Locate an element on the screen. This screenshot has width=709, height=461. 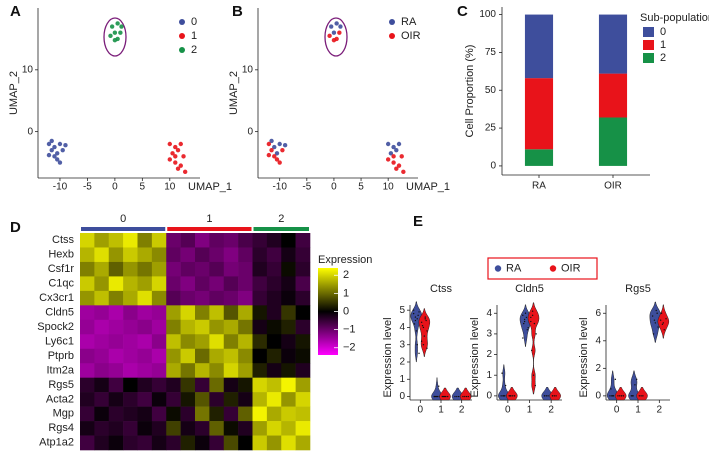
panel-label: E is located at coordinates (418, 221).